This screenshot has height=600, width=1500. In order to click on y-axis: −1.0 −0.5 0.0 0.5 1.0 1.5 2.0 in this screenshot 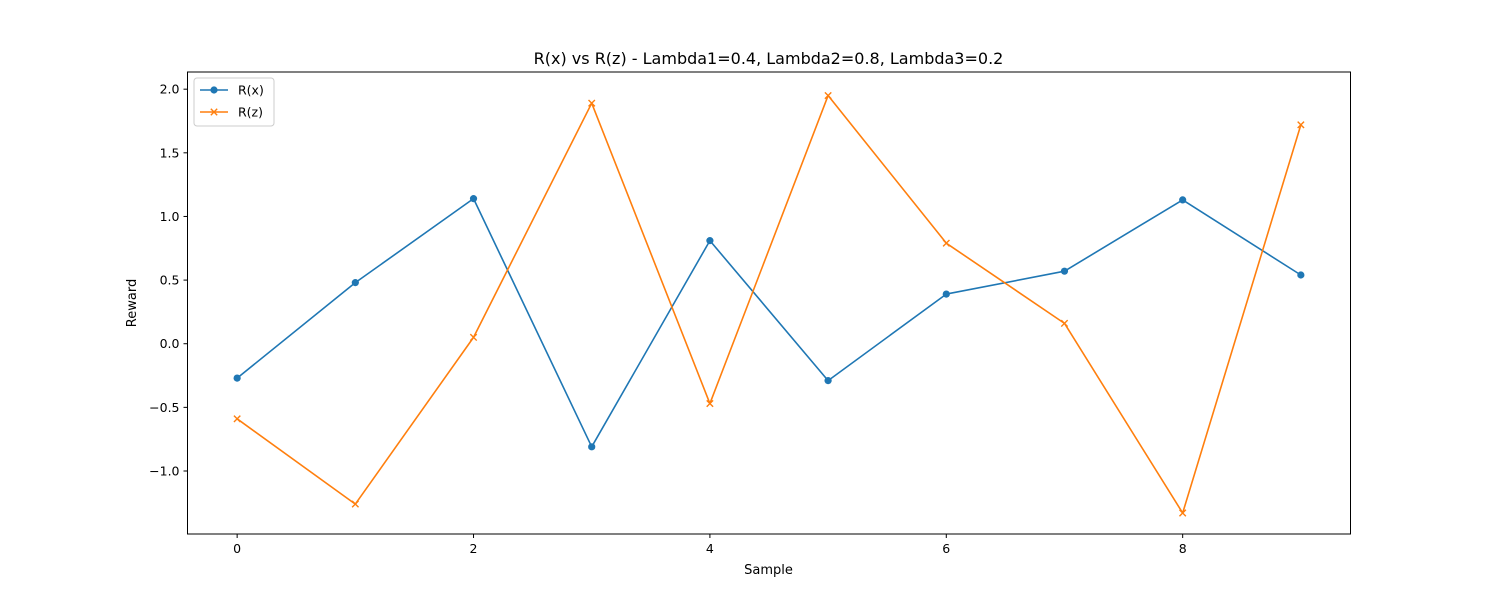, I will do `click(168, 280)`.